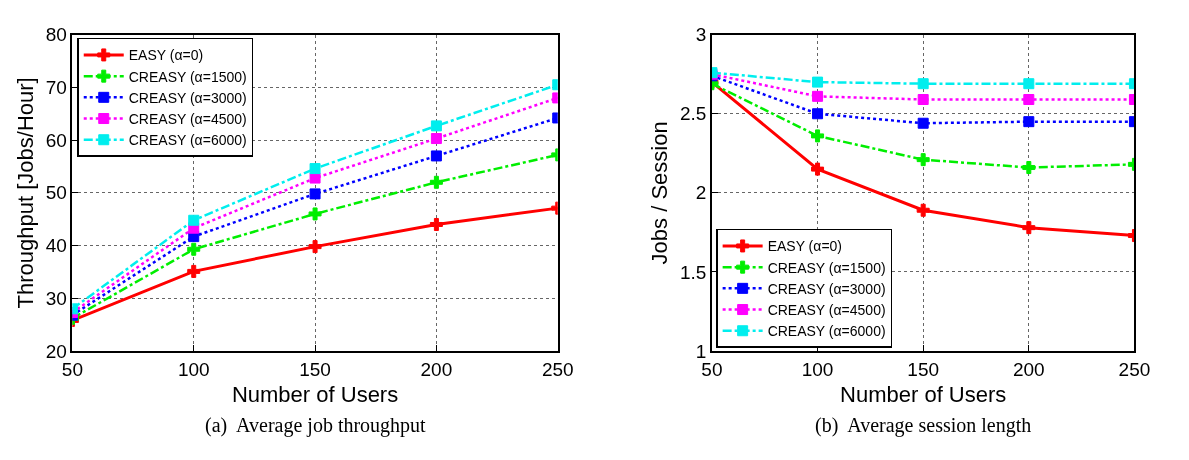  What do you see at coordinates (56, 298) in the screenshot?
I see `y-tick-label: 30` at bounding box center [56, 298].